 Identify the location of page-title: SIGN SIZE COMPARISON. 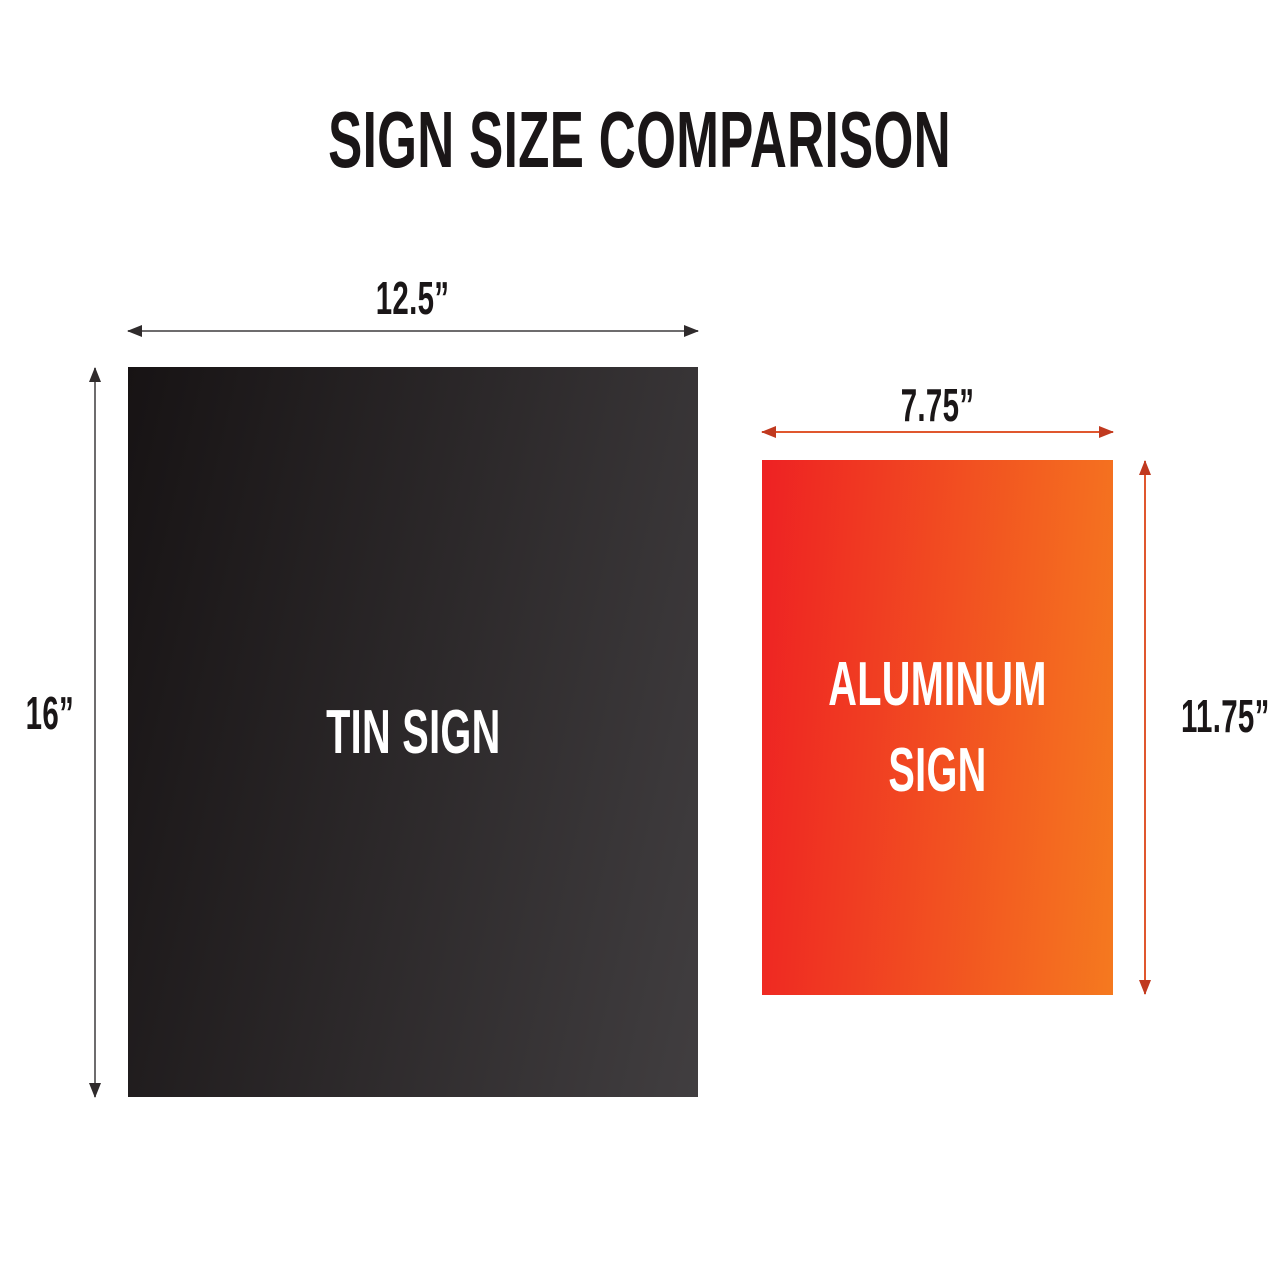
(640, 140).